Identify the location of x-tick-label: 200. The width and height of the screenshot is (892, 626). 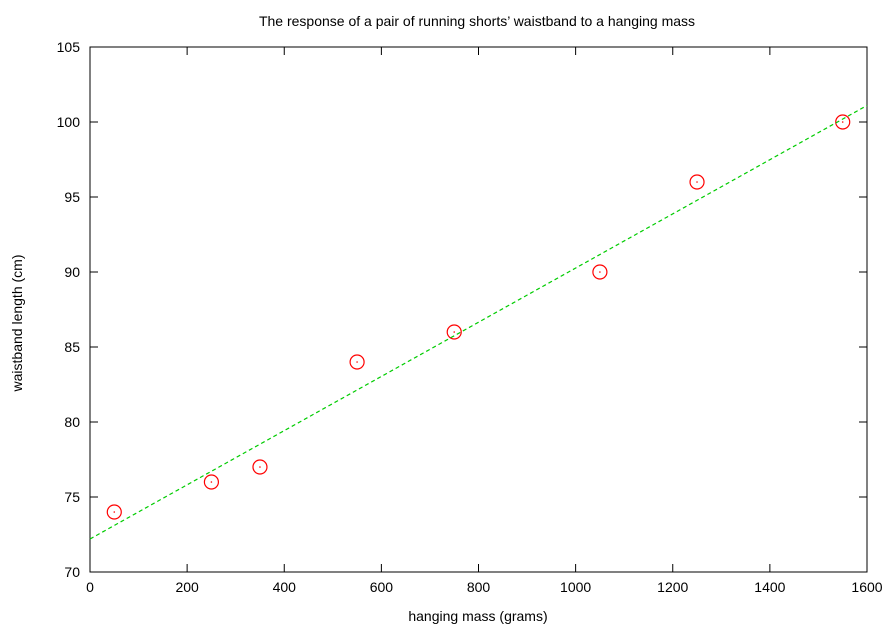
(187, 587).